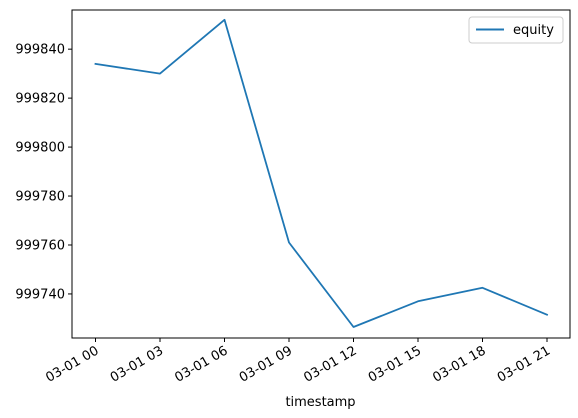  Describe the element at coordinates (320, 402) in the screenshot. I see `x-axis-label: timestamp` at that location.